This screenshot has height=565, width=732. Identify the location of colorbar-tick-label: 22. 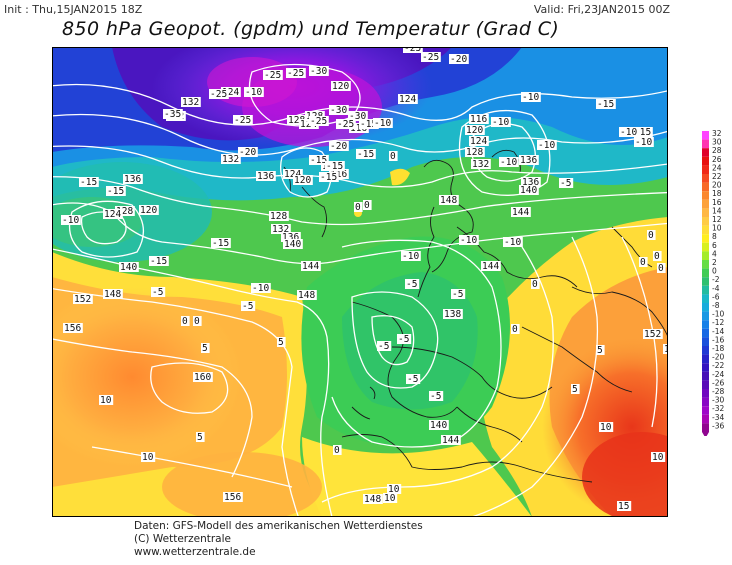
(717, 176).